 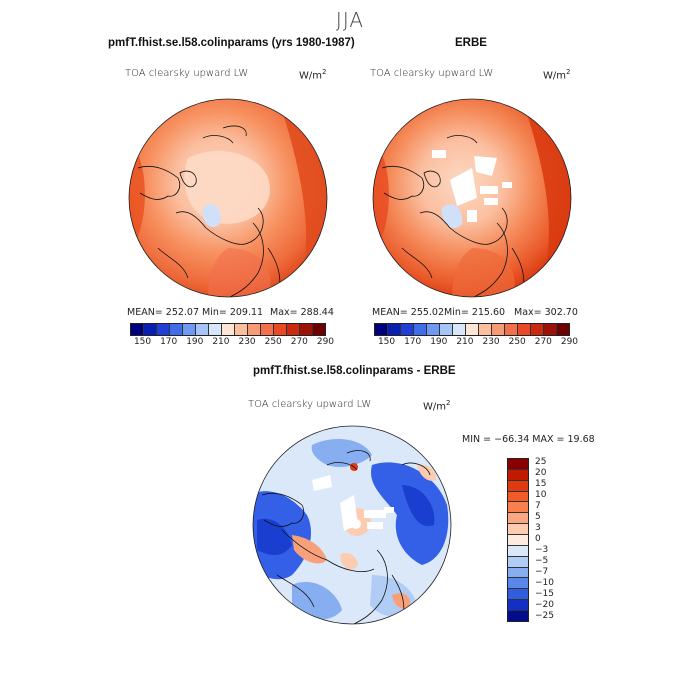 What do you see at coordinates (538, 506) in the screenshot?
I see `colorbar-label: 7` at bounding box center [538, 506].